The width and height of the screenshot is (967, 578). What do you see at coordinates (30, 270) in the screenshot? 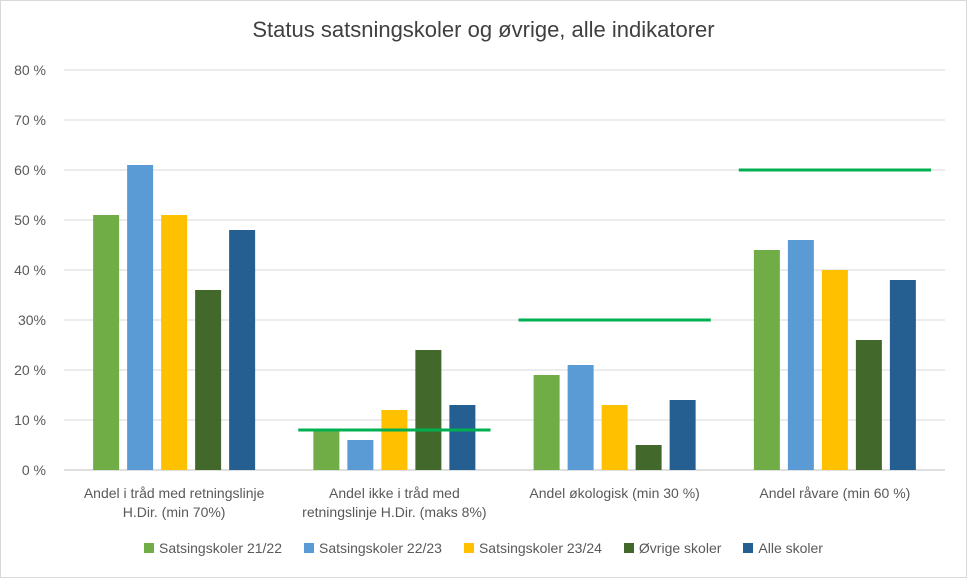
I see `y-tick-label: 40 %` at bounding box center [30, 270].